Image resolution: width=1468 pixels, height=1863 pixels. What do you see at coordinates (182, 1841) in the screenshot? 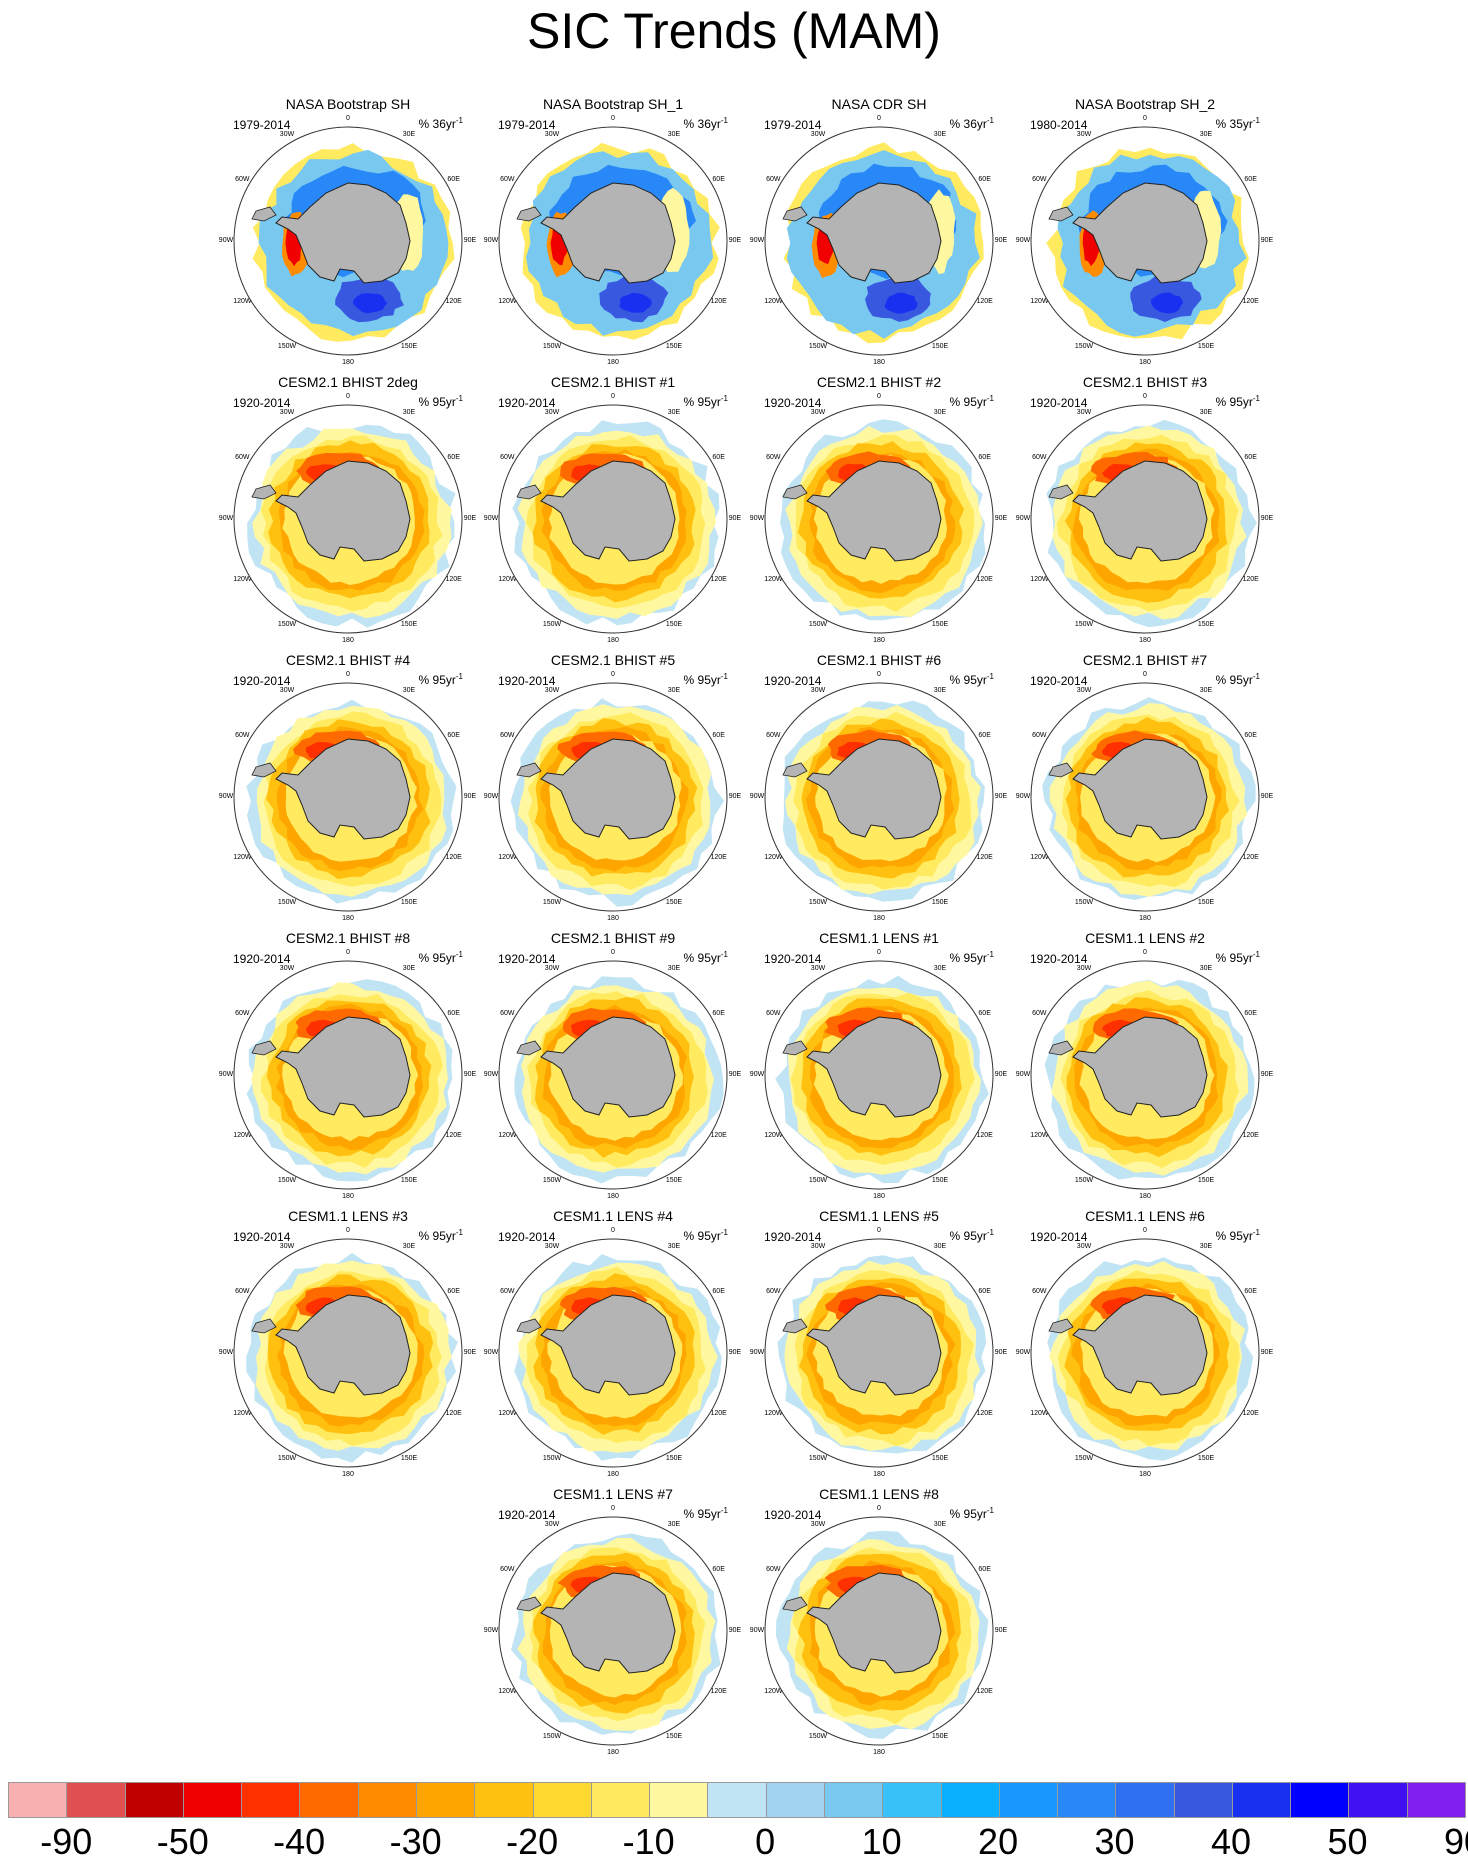
I see `colorbar-tick-label: -50` at bounding box center [182, 1841].